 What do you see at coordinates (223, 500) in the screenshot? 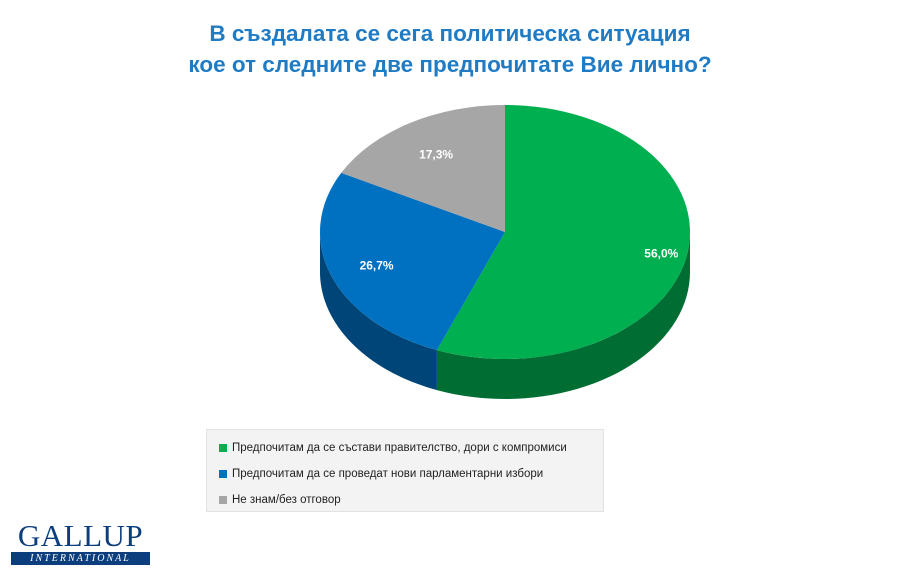
I see `legend-swatch-no-answer` at bounding box center [223, 500].